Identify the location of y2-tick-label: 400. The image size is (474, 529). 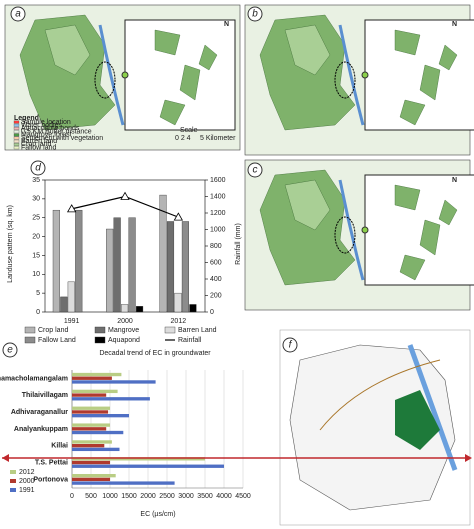
(216, 279).